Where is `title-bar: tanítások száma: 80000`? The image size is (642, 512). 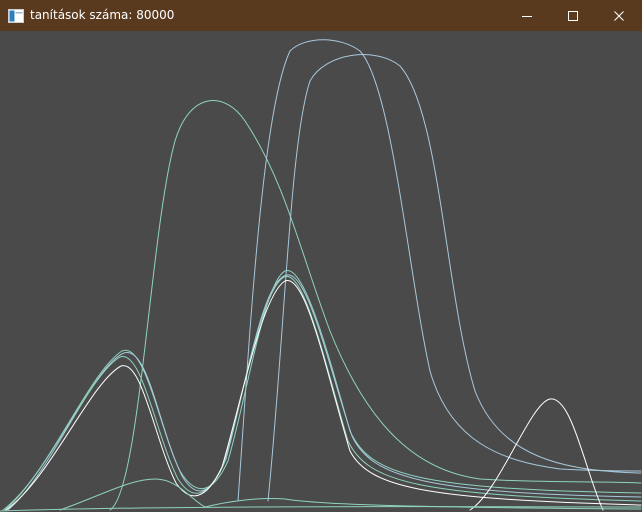 title-bar: tanítások száma: 80000 is located at coordinates (321, 15).